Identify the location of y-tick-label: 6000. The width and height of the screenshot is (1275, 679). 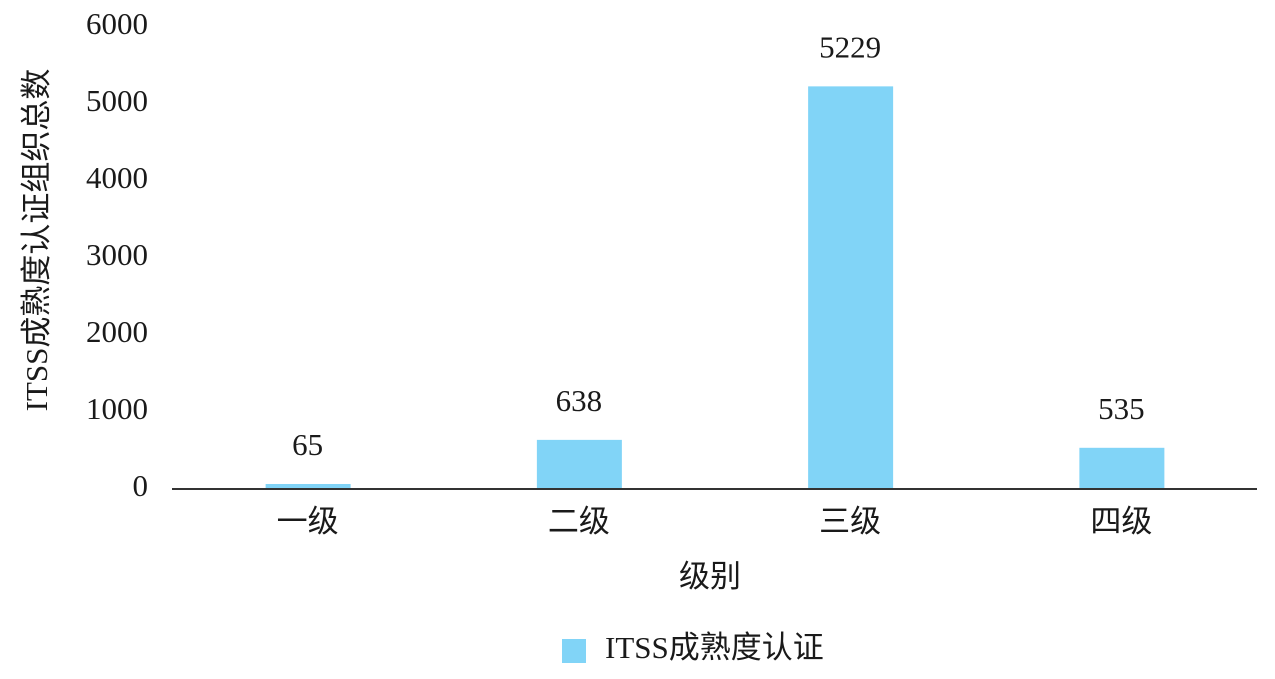
(117, 23).